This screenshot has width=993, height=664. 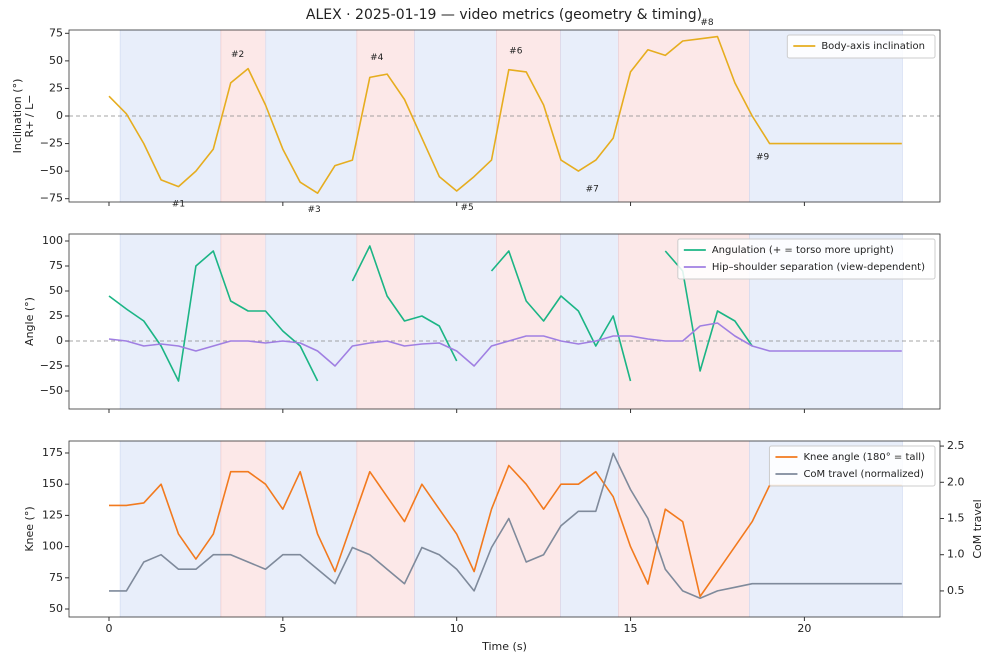 I want to click on legend-label: Knee angle (180° = tall), so click(x=864, y=457).